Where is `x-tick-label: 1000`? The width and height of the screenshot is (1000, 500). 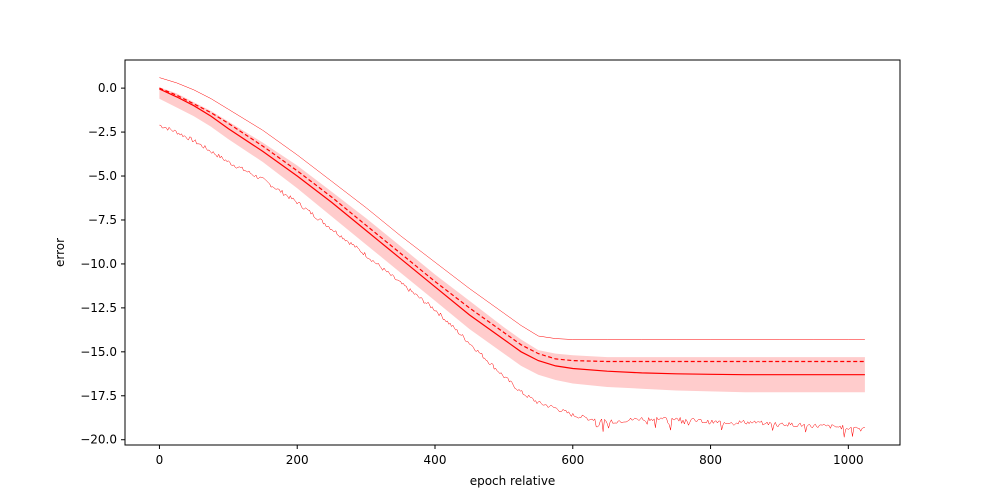 x-tick-label: 1000 is located at coordinates (848, 460).